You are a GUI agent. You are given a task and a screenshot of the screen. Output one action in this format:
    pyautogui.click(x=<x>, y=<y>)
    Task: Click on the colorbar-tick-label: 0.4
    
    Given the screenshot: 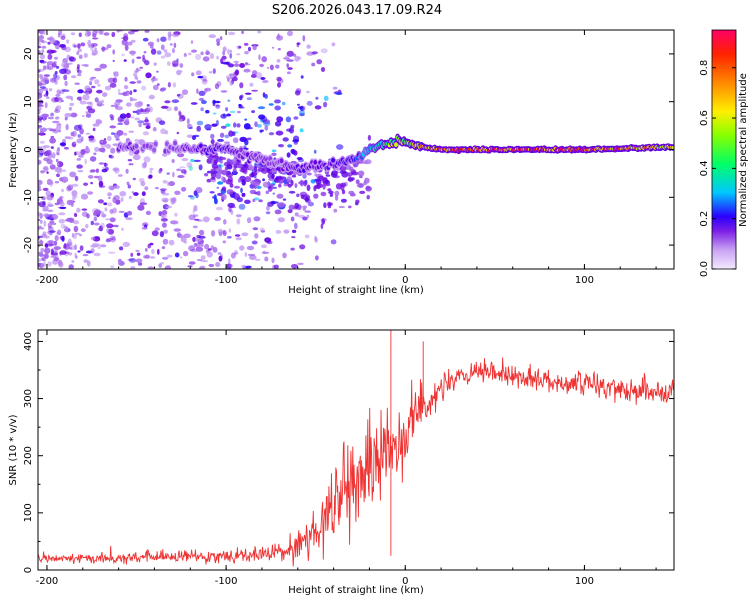 What is the action you would take?
    pyautogui.click(x=704, y=168)
    